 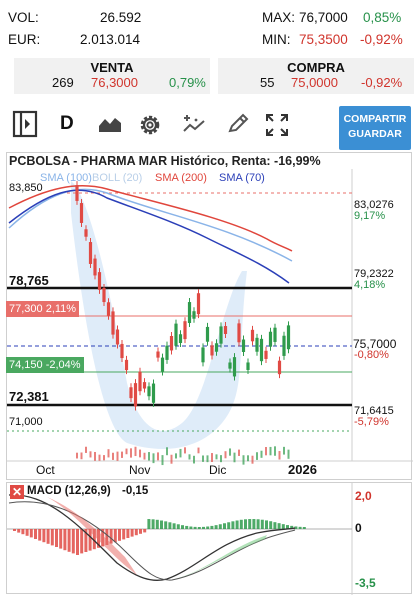 I want to click on macd-cross-fill-green, so click(x=219, y=557).